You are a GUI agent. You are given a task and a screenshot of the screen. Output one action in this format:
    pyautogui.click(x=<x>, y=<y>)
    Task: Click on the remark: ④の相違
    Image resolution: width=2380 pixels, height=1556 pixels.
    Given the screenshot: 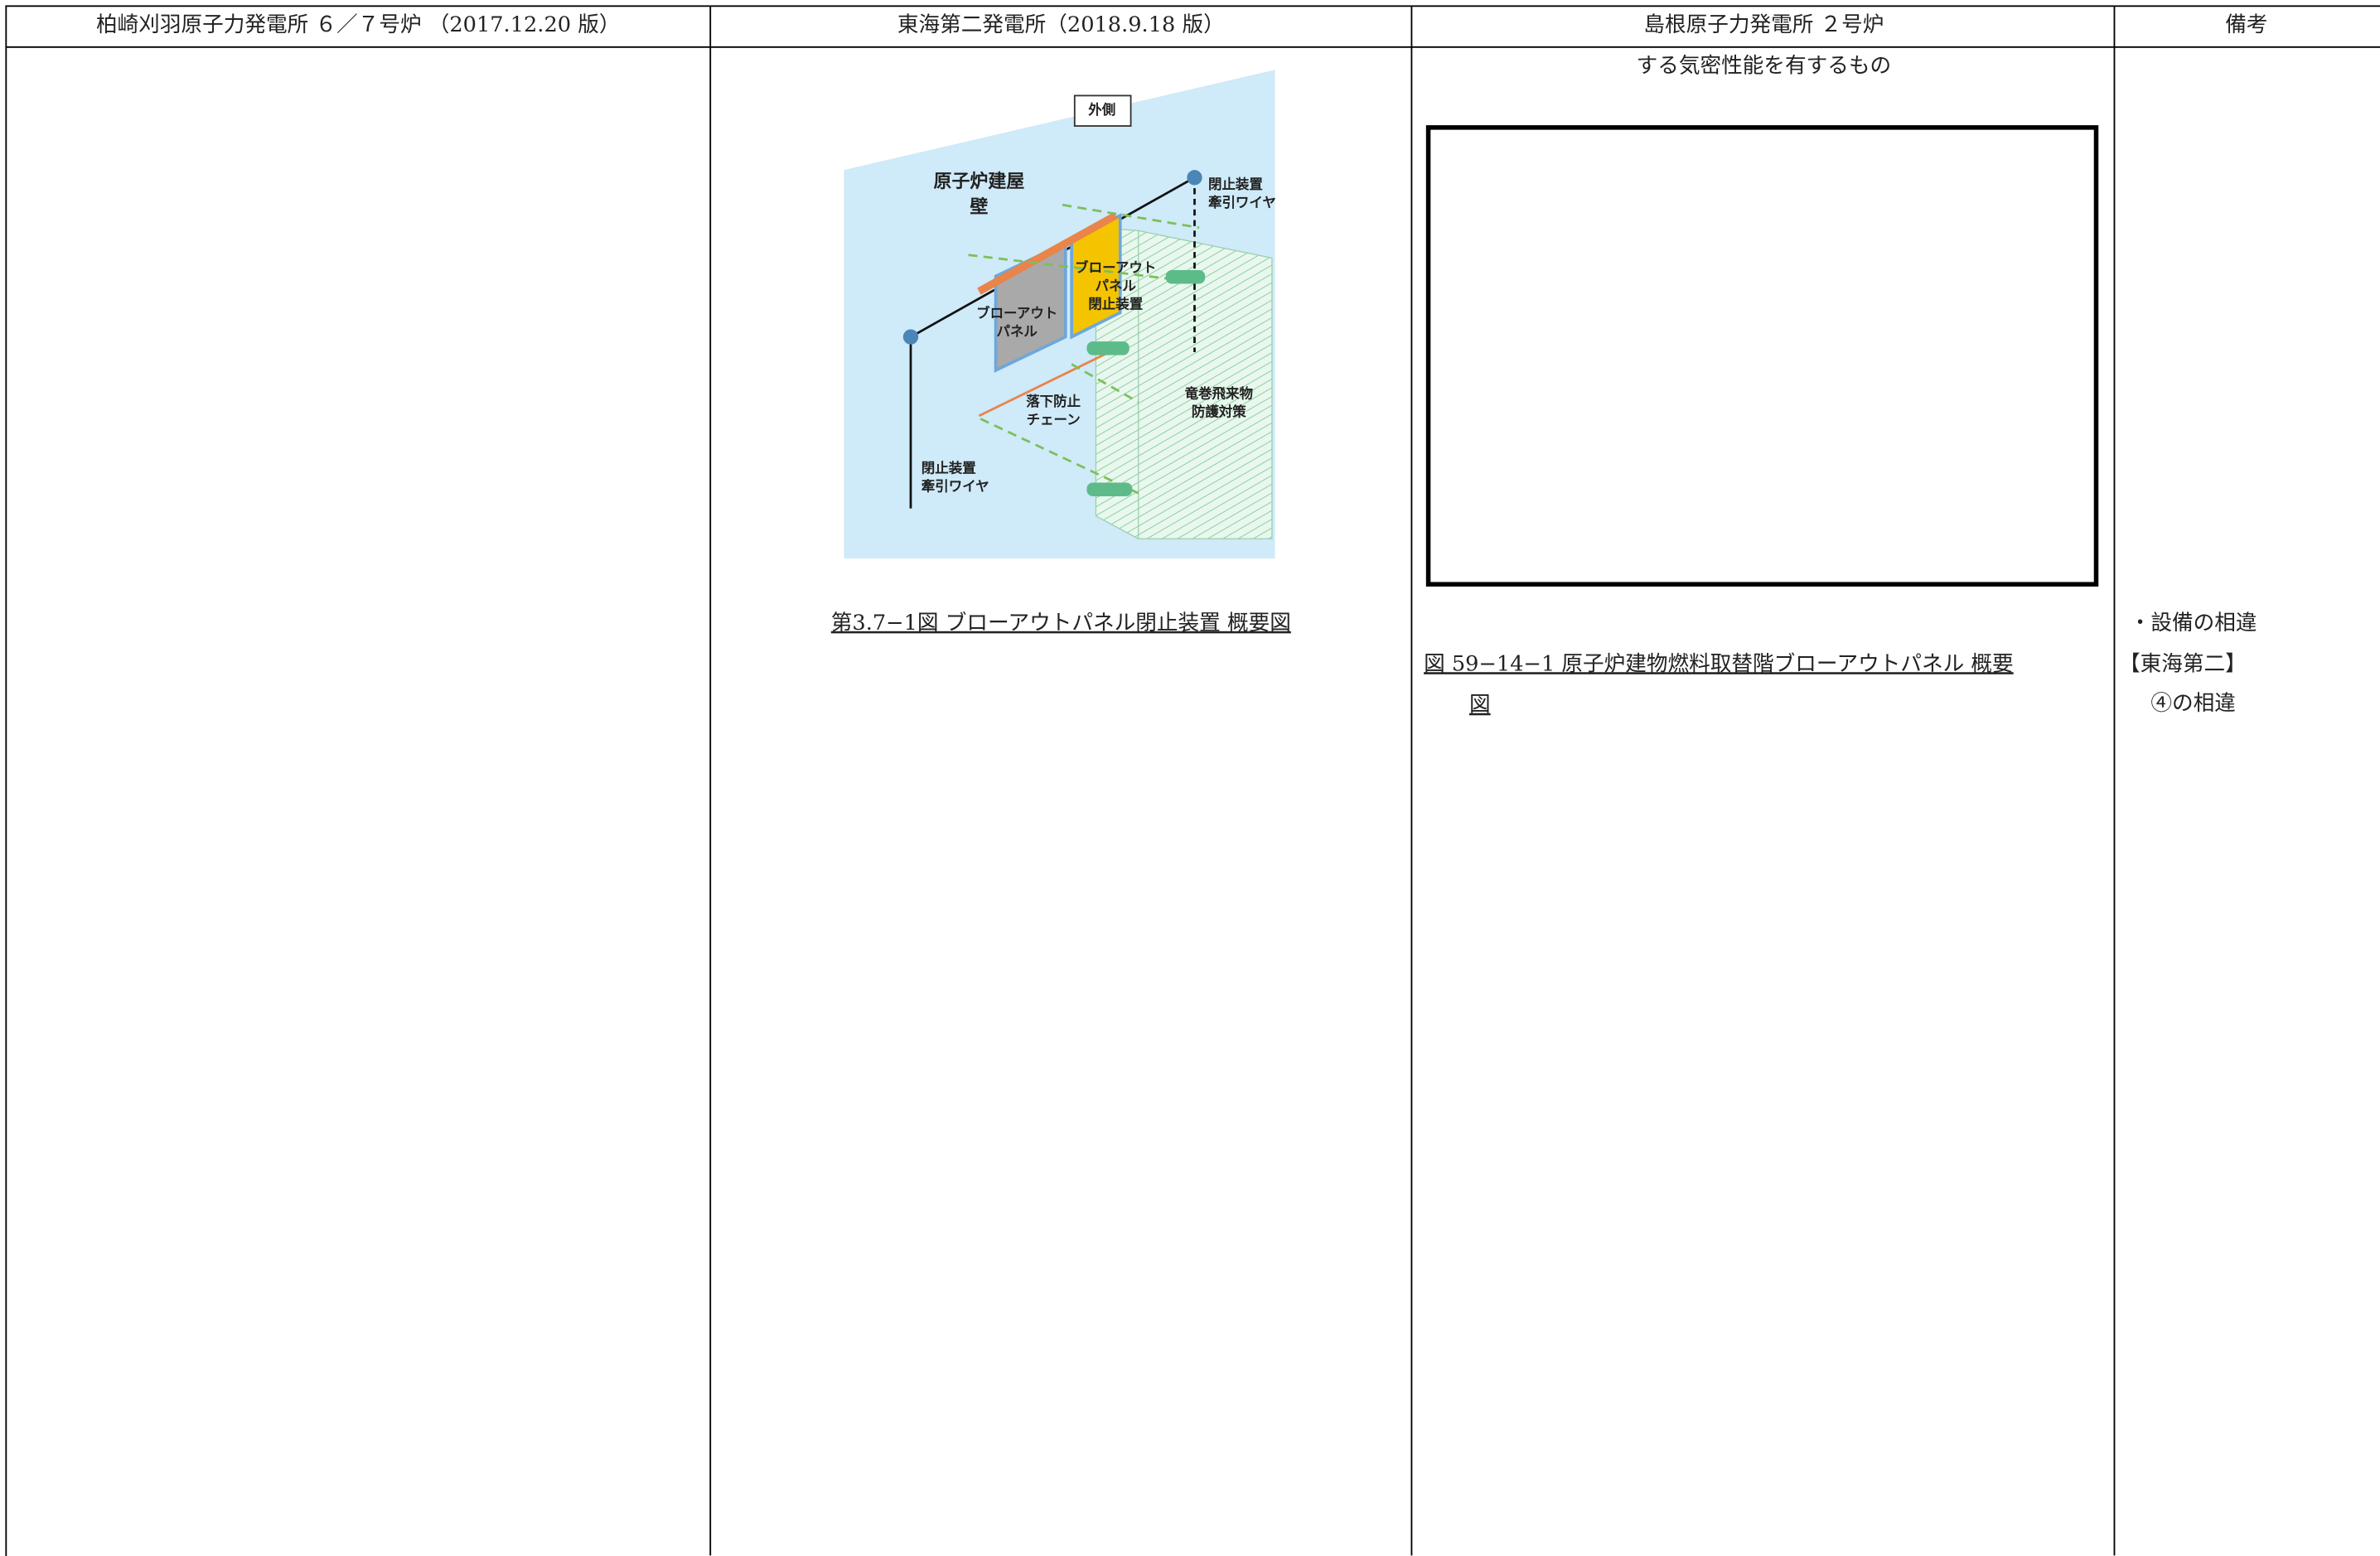 What is the action you would take?
    pyautogui.click(x=2193, y=703)
    